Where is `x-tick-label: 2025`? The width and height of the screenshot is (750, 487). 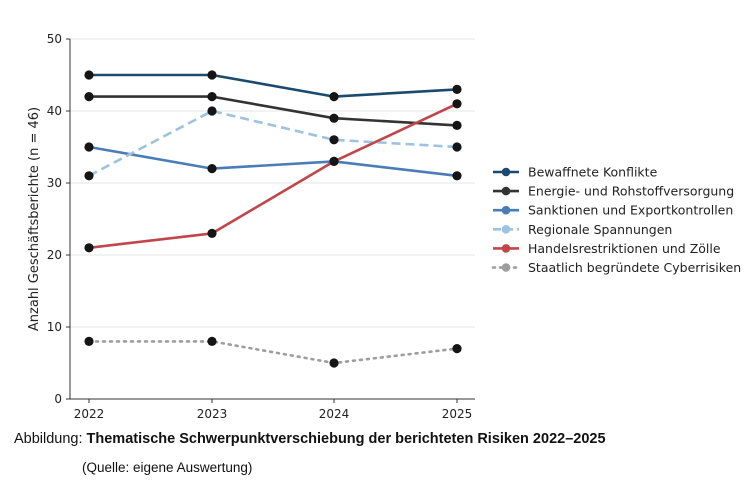
x-tick-label: 2025 is located at coordinates (457, 414).